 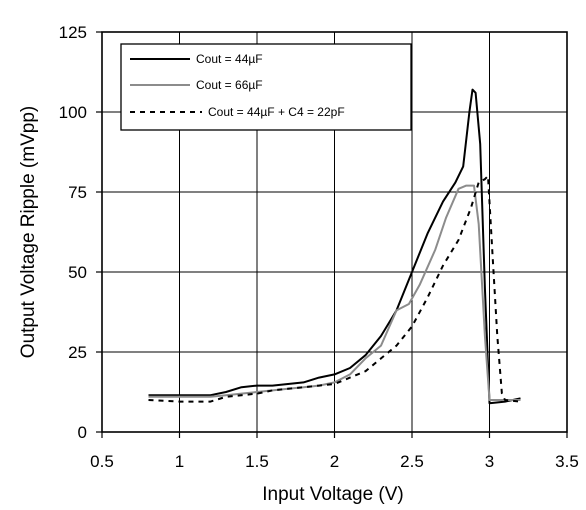 What do you see at coordinates (77, 192) in the screenshot?
I see `y-tick-label: 75` at bounding box center [77, 192].